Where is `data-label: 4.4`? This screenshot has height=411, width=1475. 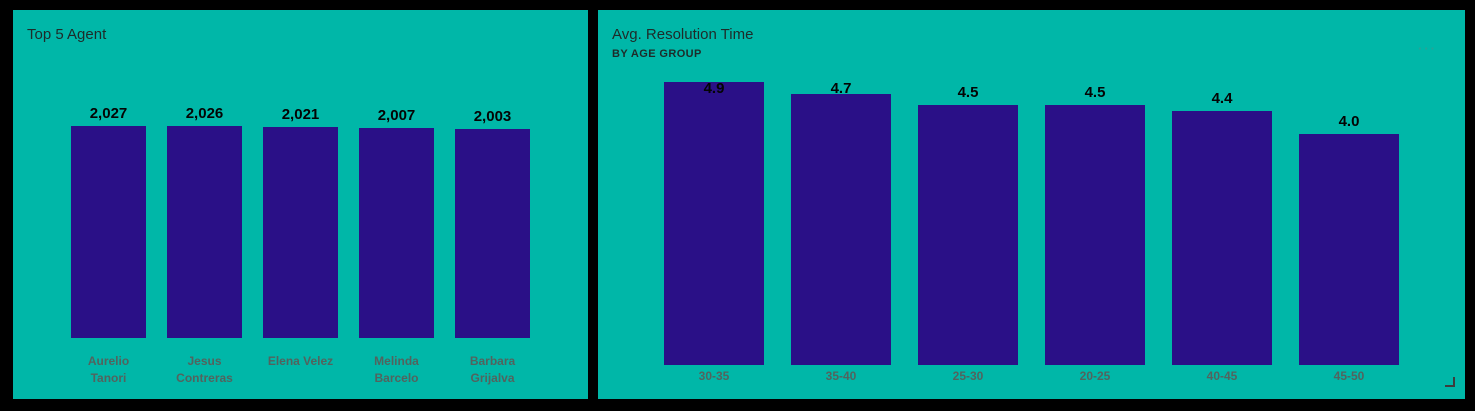 data-label: 4.4 is located at coordinates (1222, 98).